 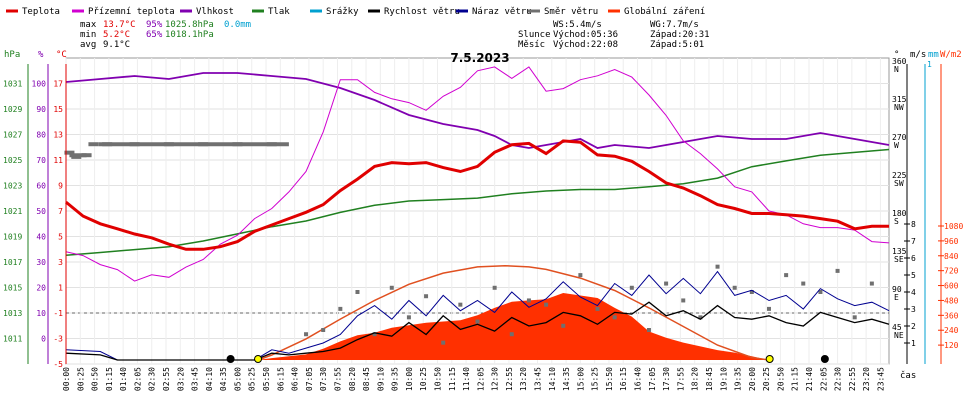 What do you see at coordinates (41, 12) in the screenshot?
I see `legend-label-0: Teplota` at bounding box center [41, 12].